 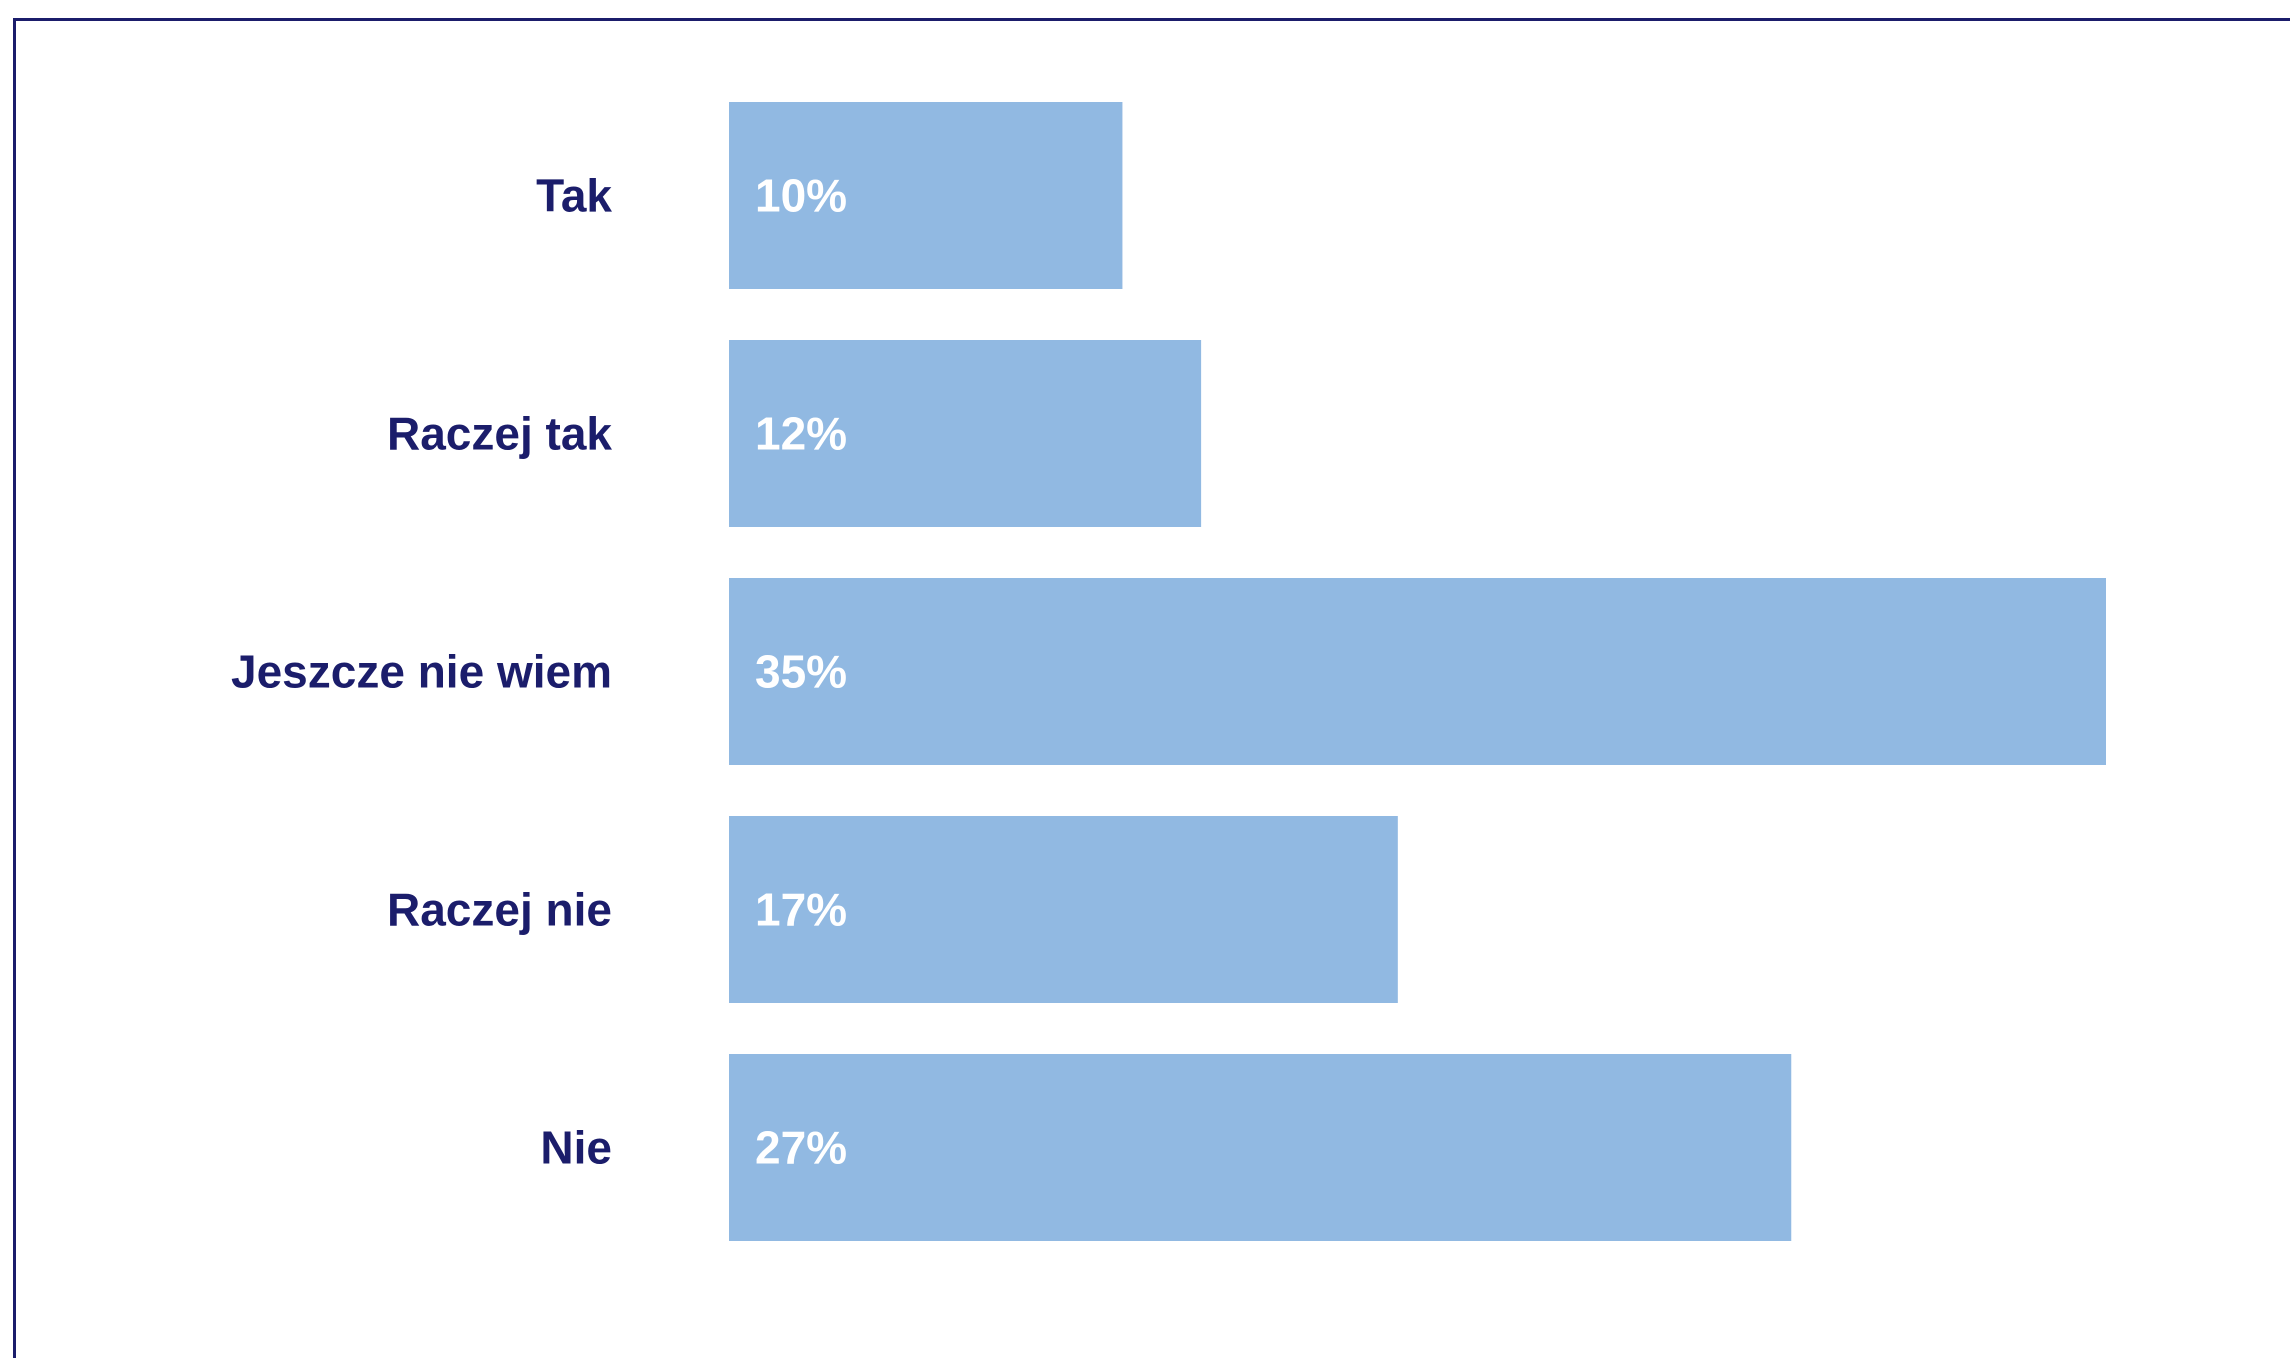 I want to click on bar-group: Tak 10%, so click(x=829, y=195).